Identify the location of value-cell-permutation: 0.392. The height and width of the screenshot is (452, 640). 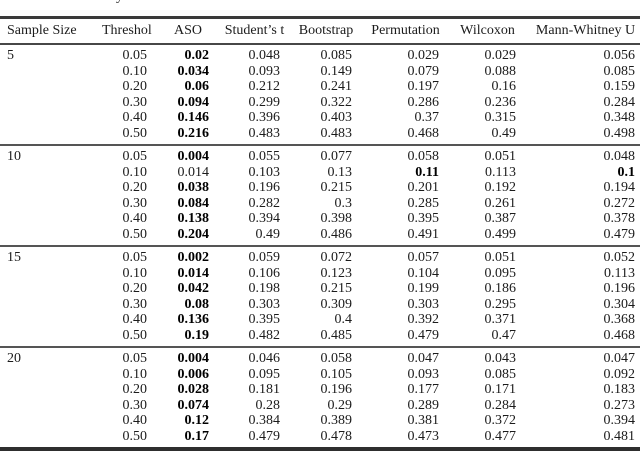
(423, 319).